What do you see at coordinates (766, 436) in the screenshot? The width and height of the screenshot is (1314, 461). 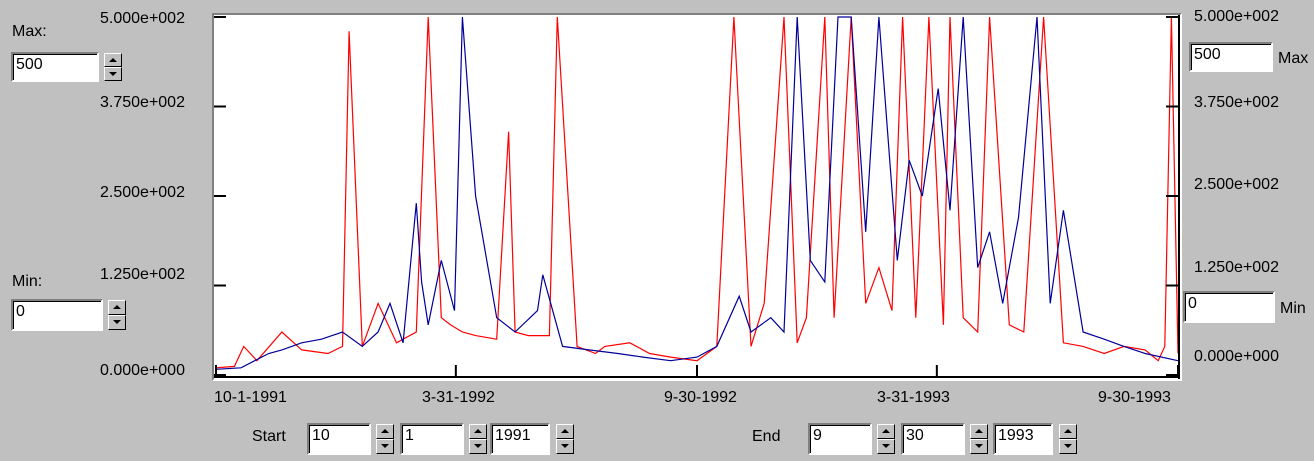 I see `end-label: End` at bounding box center [766, 436].